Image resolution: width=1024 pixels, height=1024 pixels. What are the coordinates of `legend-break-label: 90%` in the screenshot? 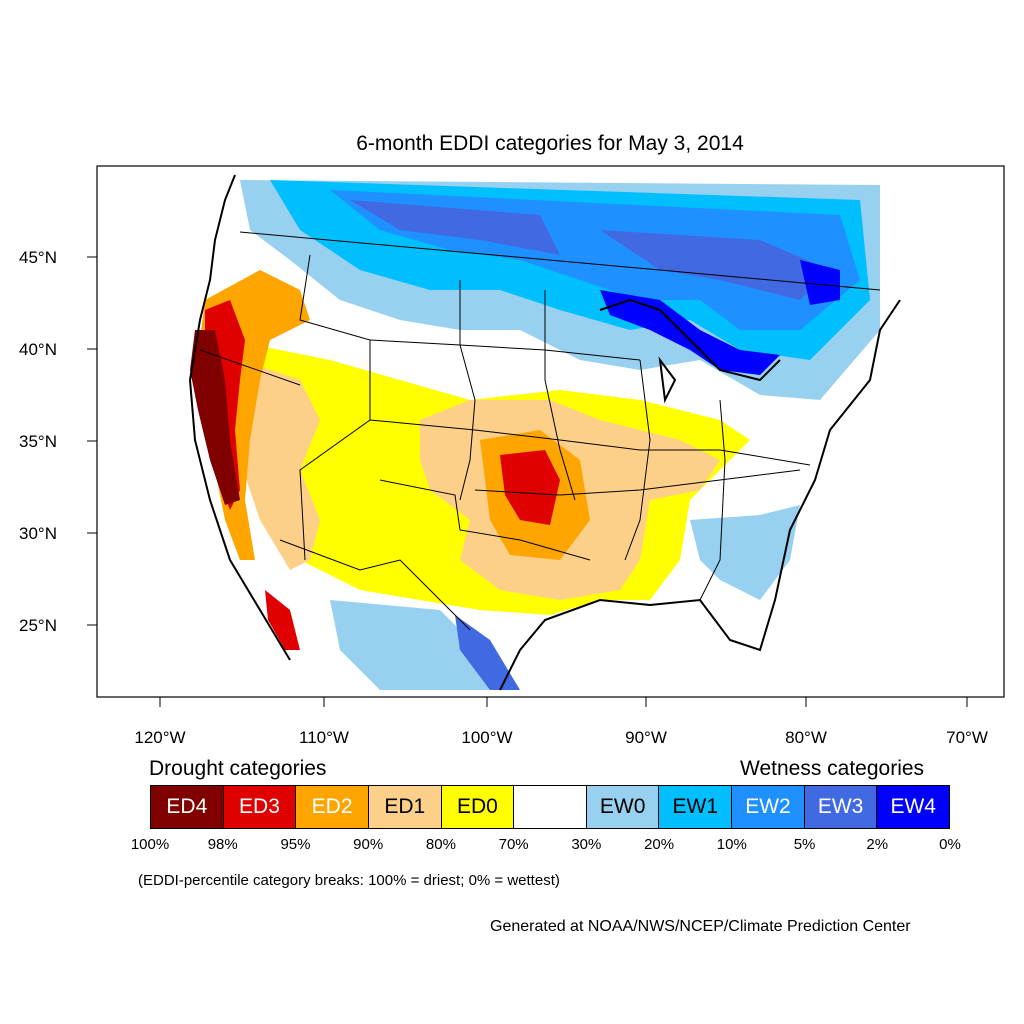 It's located at (368, 844).